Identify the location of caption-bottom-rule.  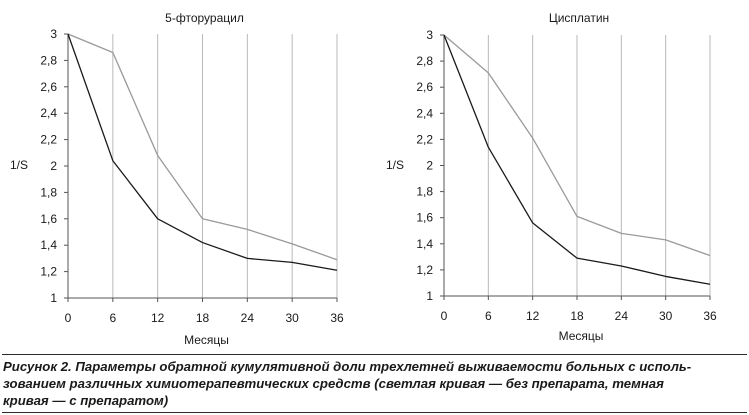
(374, 412).